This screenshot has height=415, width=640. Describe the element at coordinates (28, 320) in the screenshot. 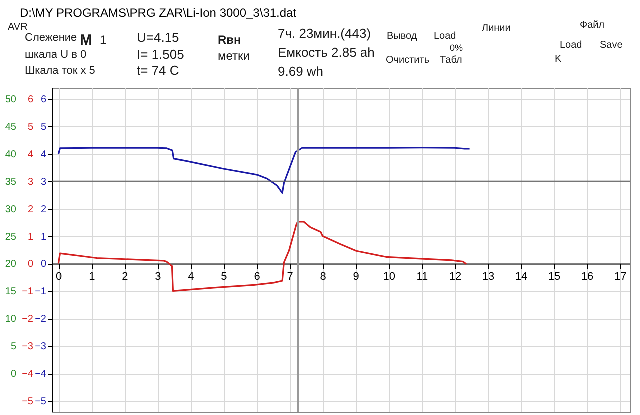

I see `y-tick-label: −2` at that location.